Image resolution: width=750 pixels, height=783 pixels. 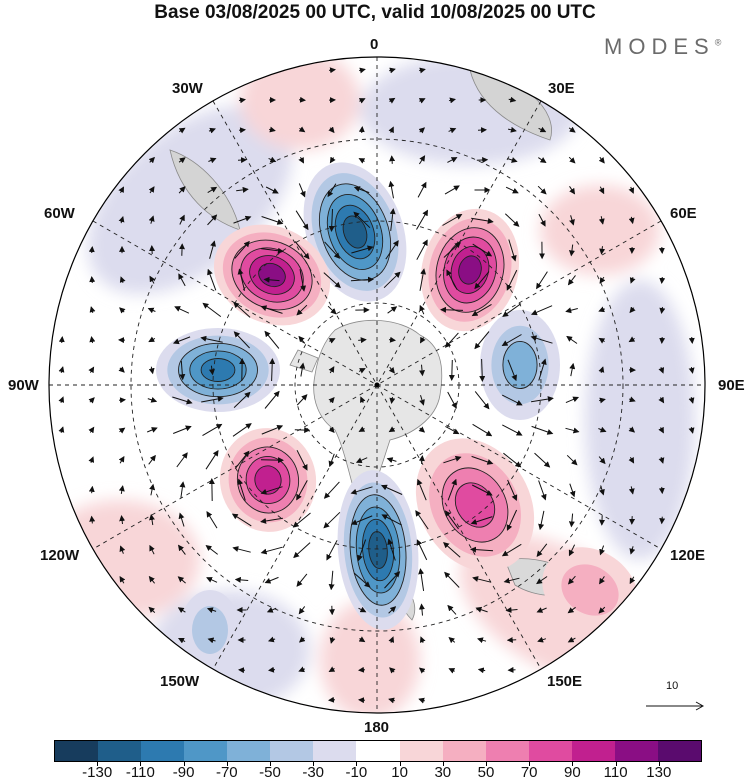 I want to click on colorbar-tick-label: 70, so click(x=529, y=772).